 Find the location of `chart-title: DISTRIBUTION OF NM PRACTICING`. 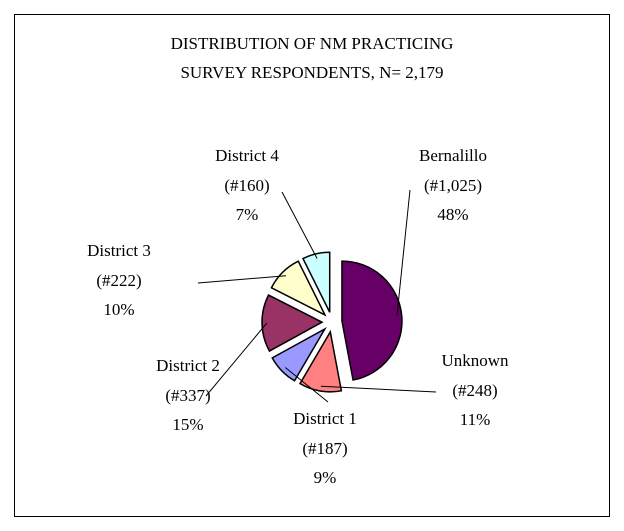

chart-title: DISTRIBUTION OF NM PRACTICING is located at coordinates (312, 43).